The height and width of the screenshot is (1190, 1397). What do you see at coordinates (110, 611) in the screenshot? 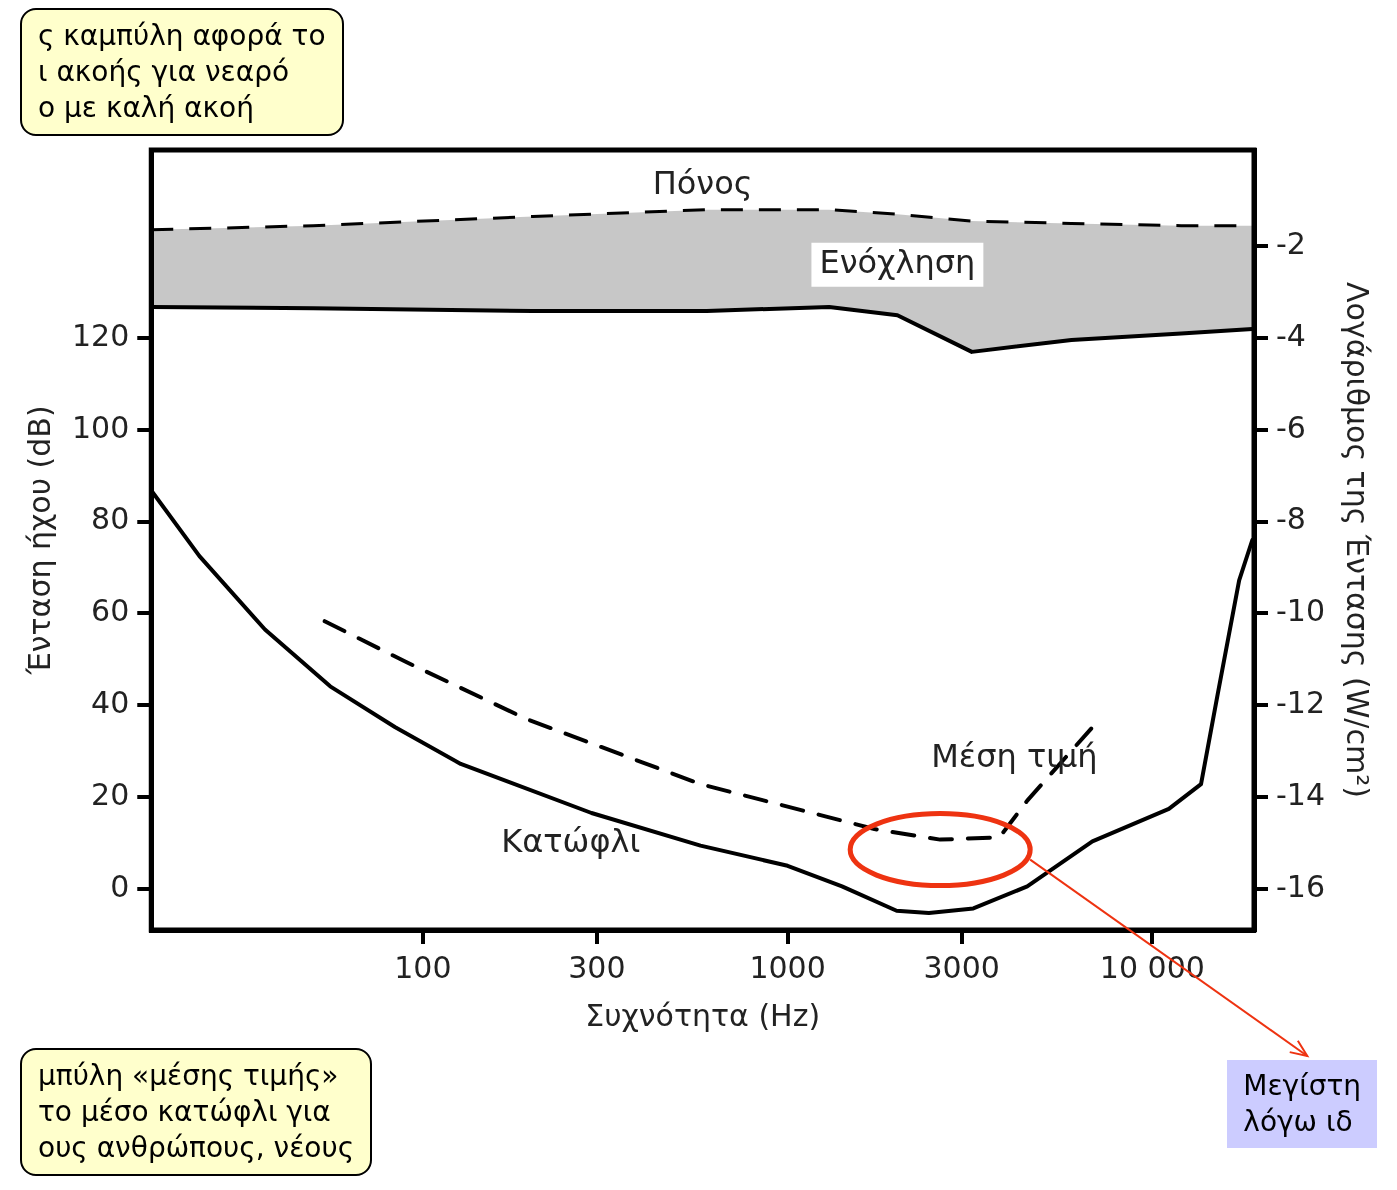
I see `y-tick-label: 60` at bounding box center [110, 611].